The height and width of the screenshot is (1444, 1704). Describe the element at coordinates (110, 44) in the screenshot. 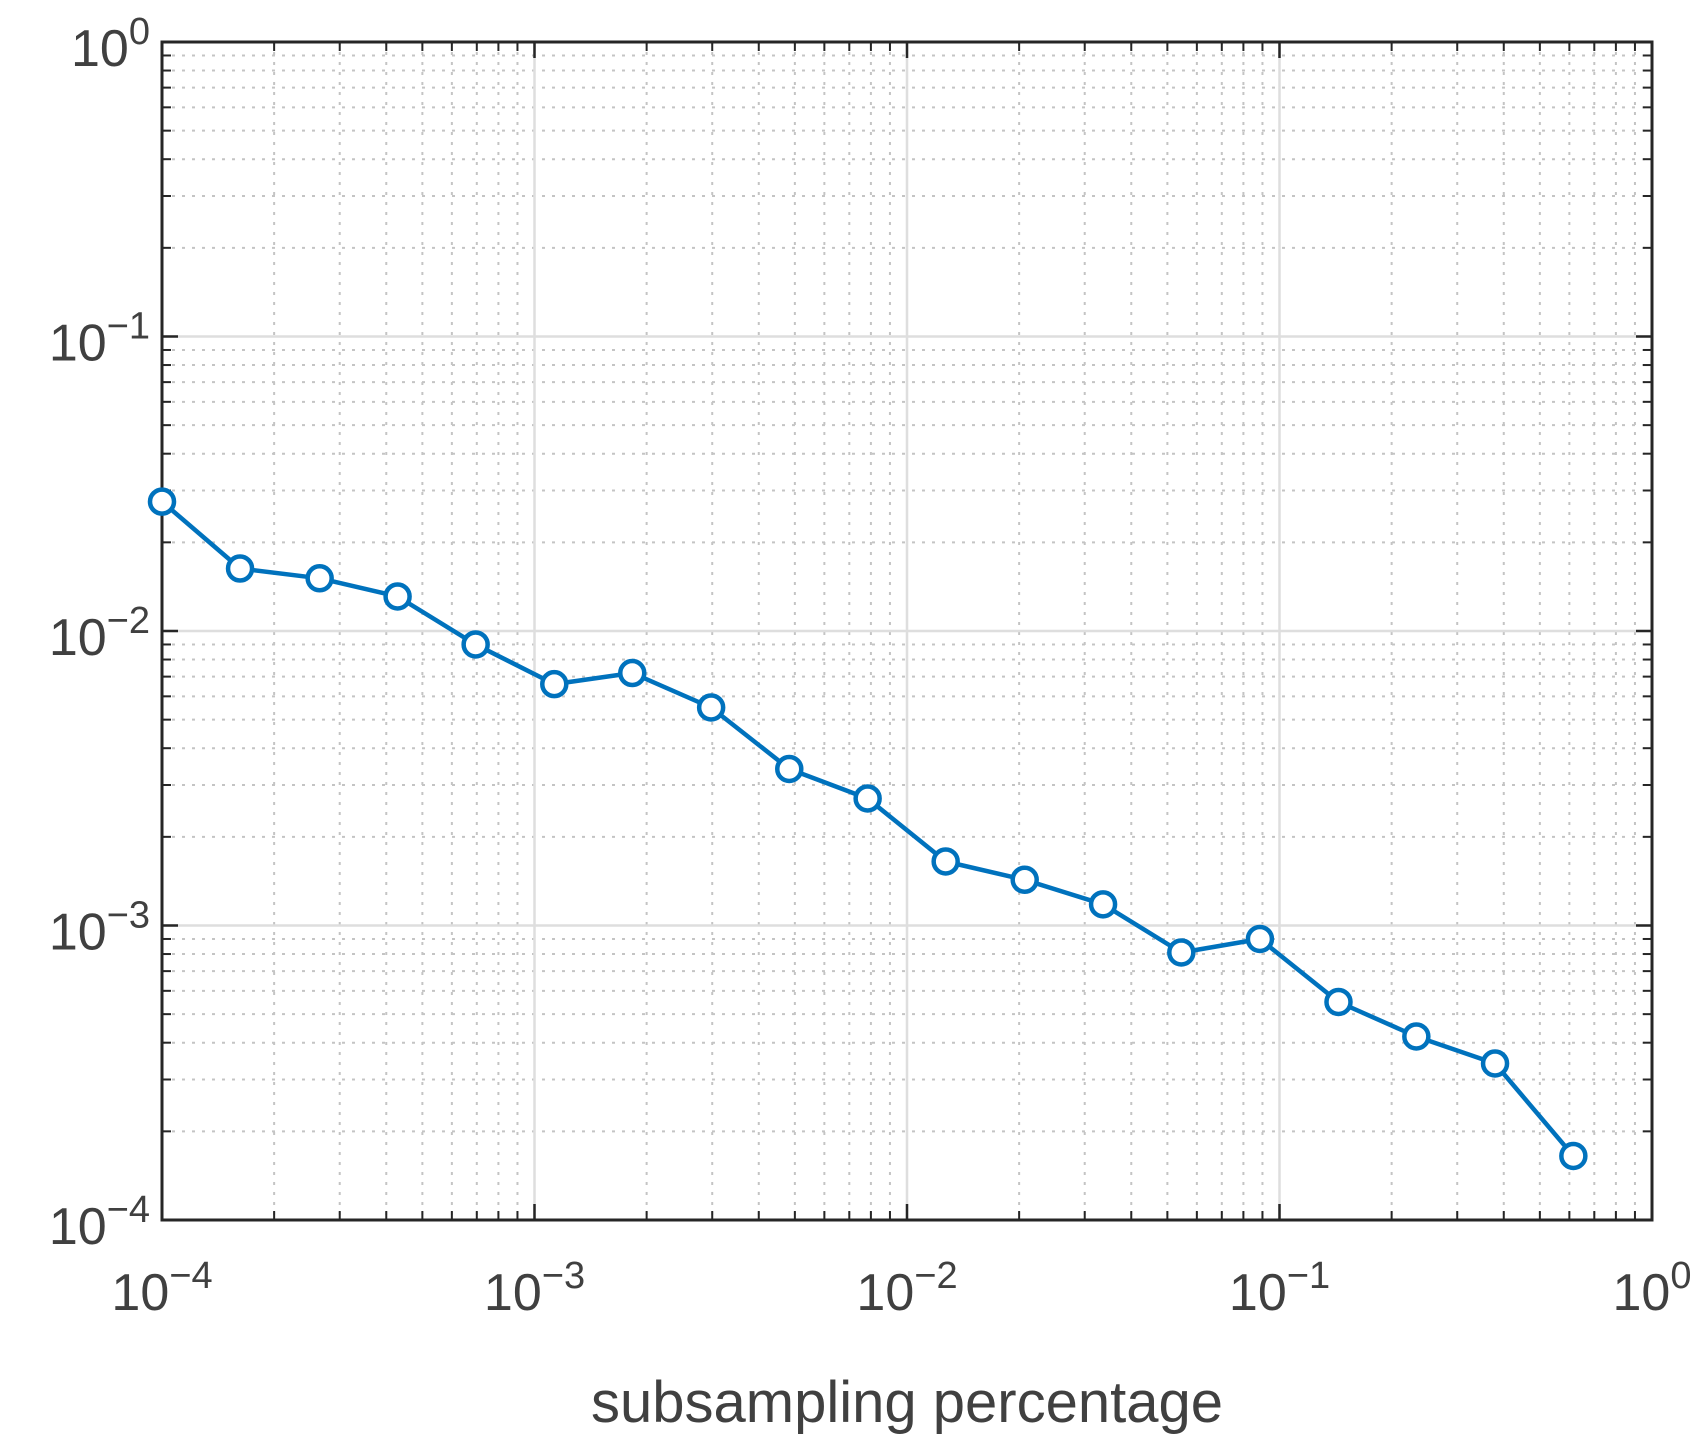

I see `y-tick-label: 10⁰` at that location.